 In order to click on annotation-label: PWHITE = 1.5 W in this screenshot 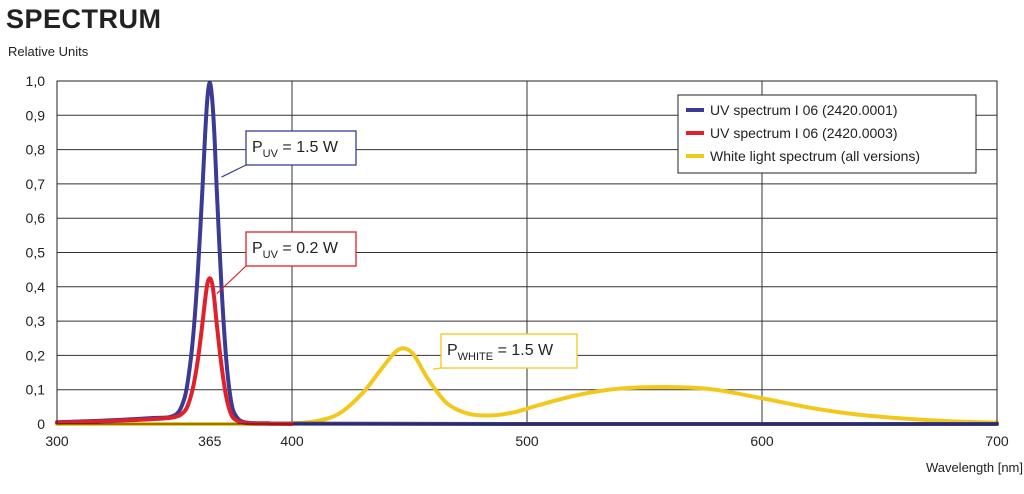, I will do `click(500, 352)`.